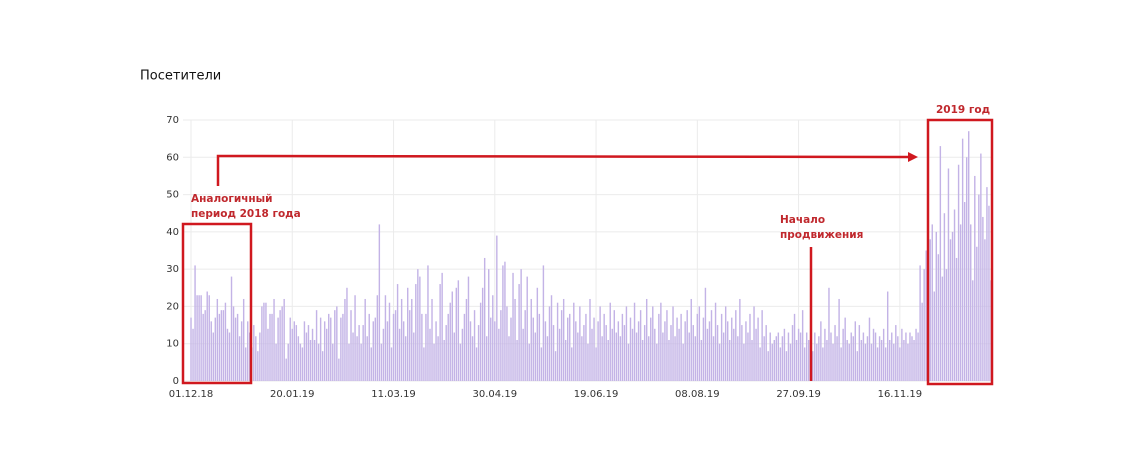 The width and height of the screenshot is (1136, 469). I want to click on x-tick-label: 30.04.19, so click(495, 394).